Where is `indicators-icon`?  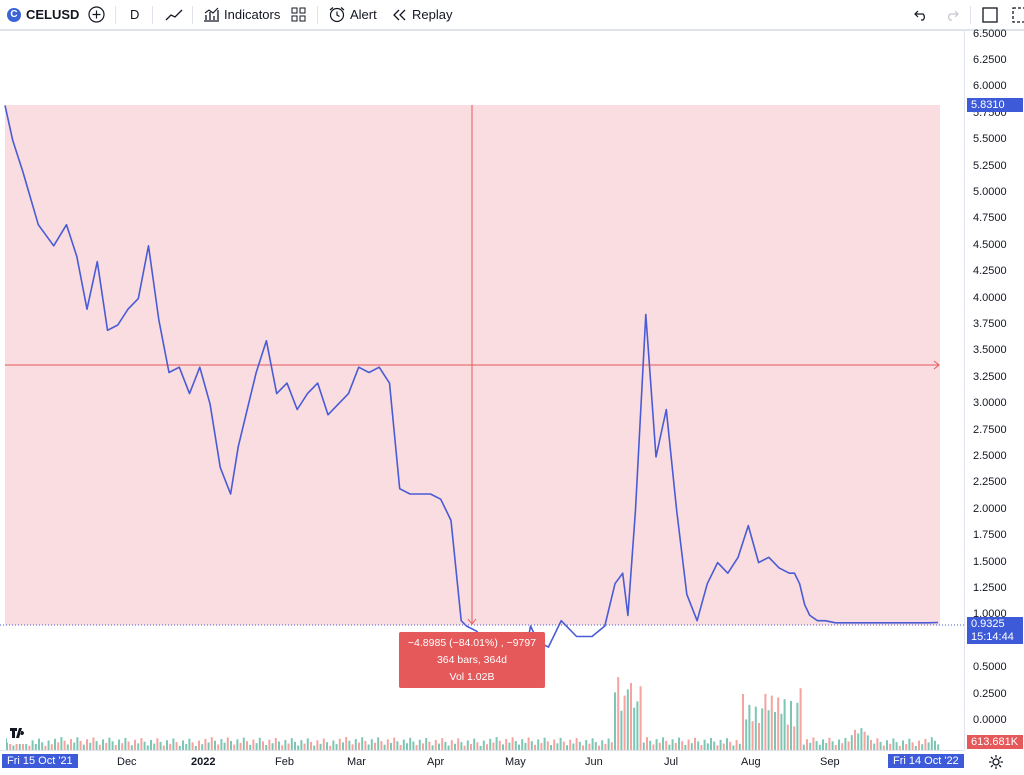
indicators-icon is located at coordinates (211, 14).